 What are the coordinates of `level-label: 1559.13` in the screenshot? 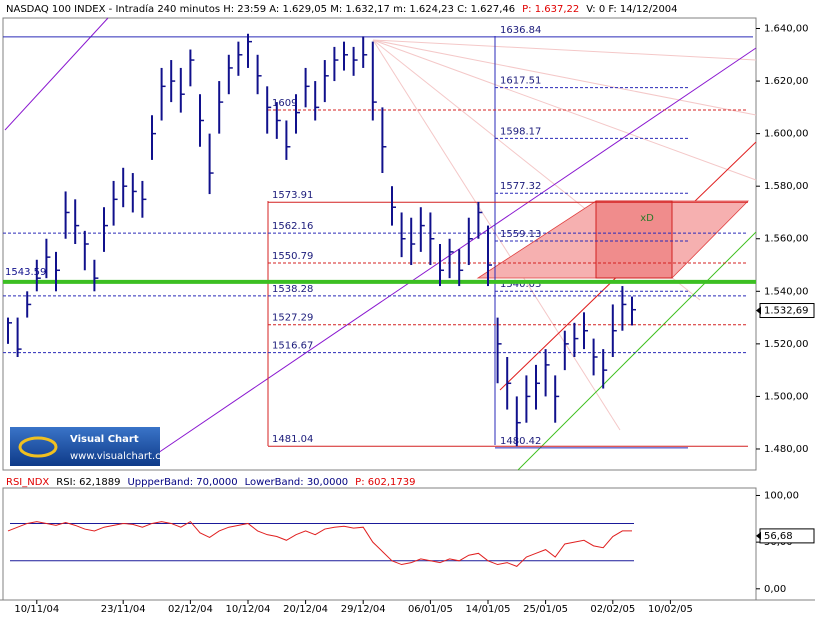 It's located at (520, 234).